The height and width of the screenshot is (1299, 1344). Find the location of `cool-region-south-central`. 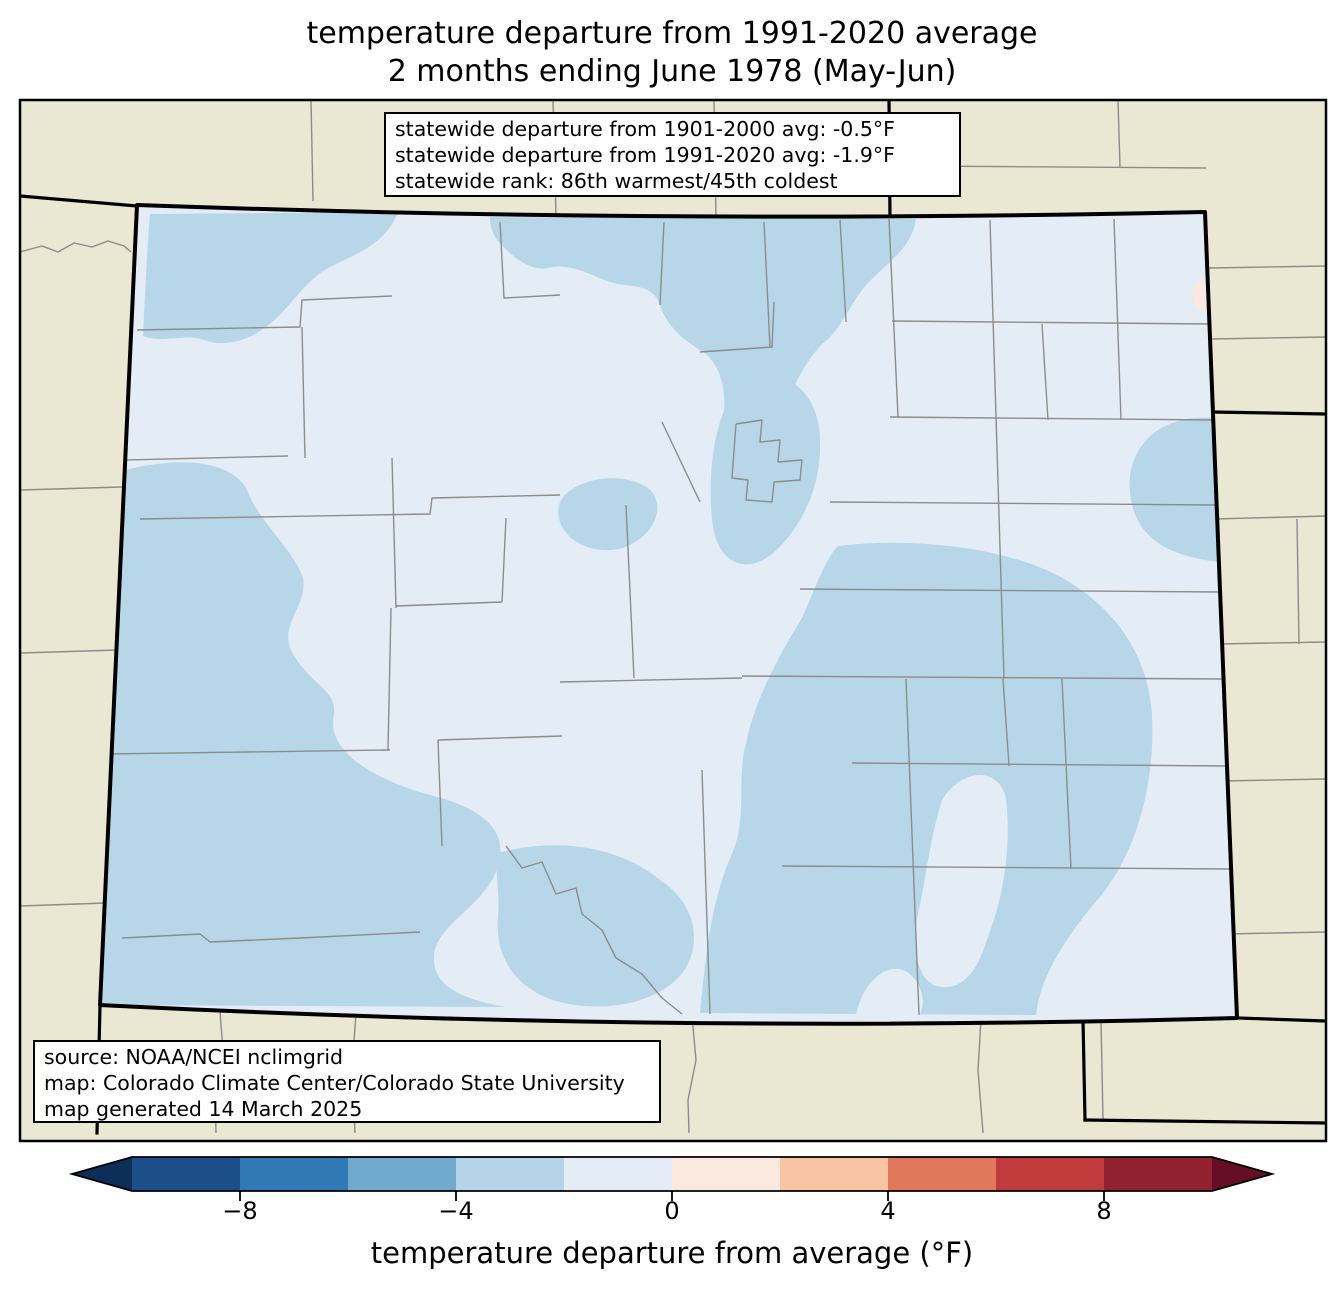

cool-region-south-central is located at coordinates (595, 926).